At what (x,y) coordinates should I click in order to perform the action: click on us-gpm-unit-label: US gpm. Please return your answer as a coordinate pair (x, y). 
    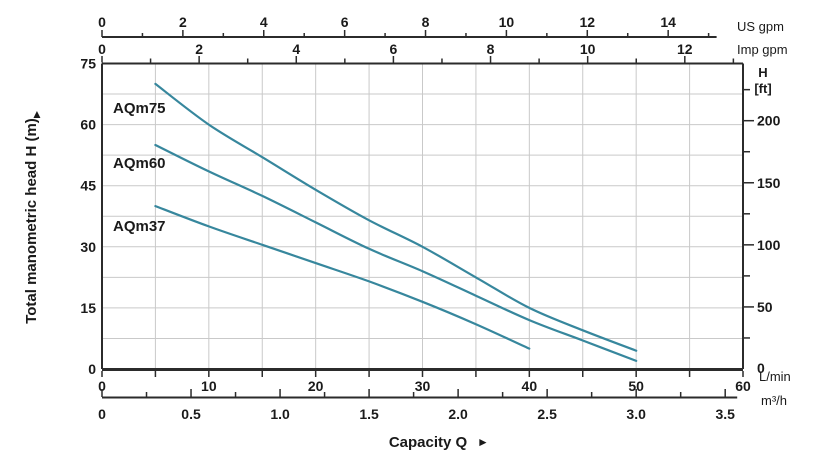
    Looking at the image, I should click on (760, 26).